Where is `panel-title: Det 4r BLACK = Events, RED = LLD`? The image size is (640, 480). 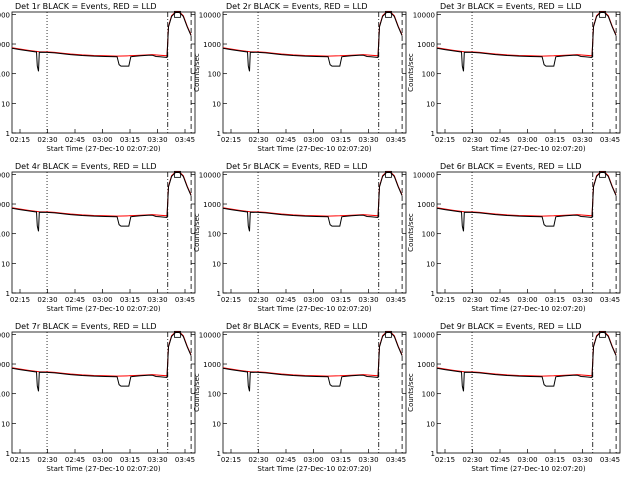 panel-title: Det 4r BLACK = Events, RED = LLD is located at coordinates (86, 166).